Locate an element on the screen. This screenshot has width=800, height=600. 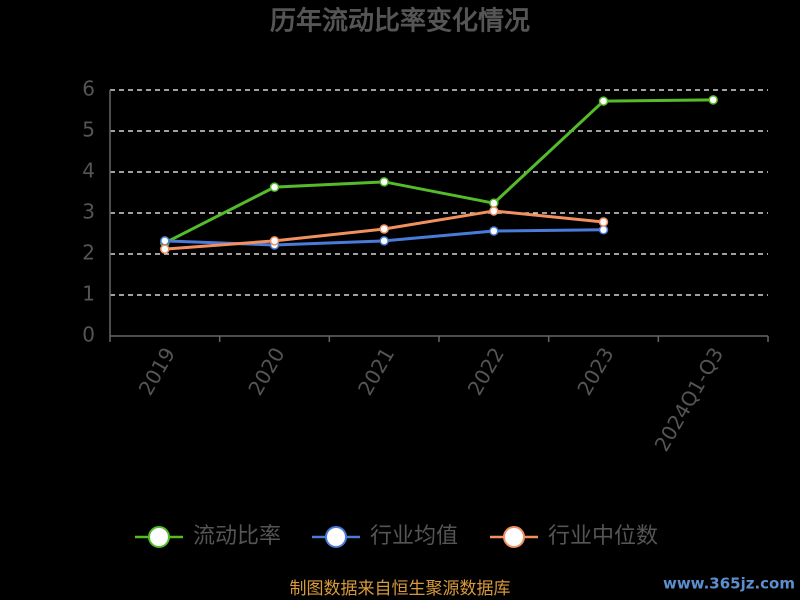
y-tick-label: 6 is located at coordinates (88, 89).